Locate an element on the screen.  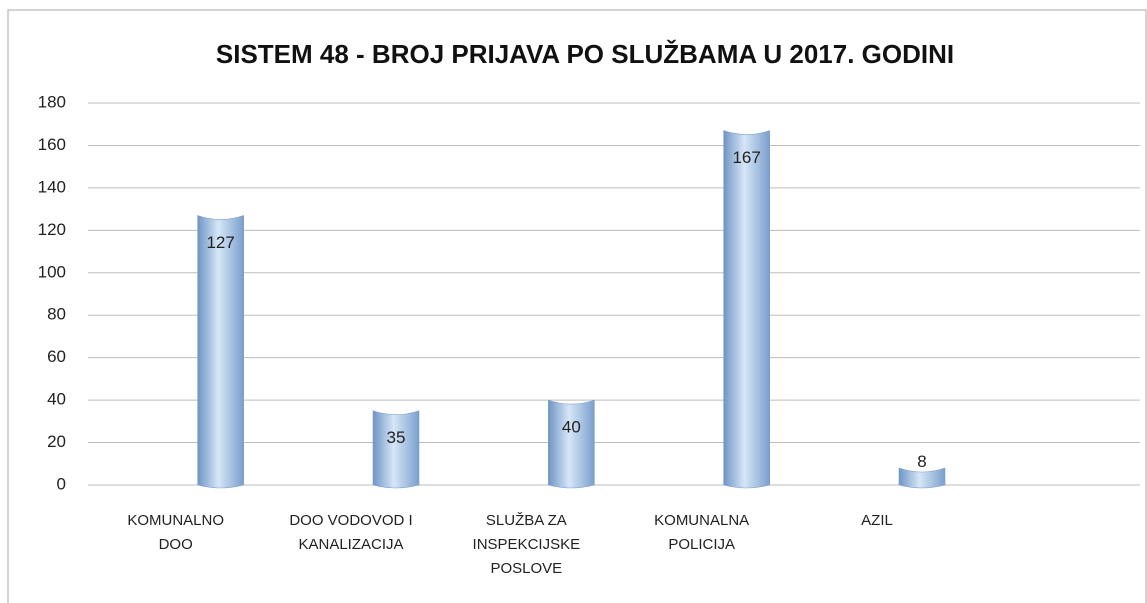
y-tick-label: 40 is located at coordinates (56, 399).